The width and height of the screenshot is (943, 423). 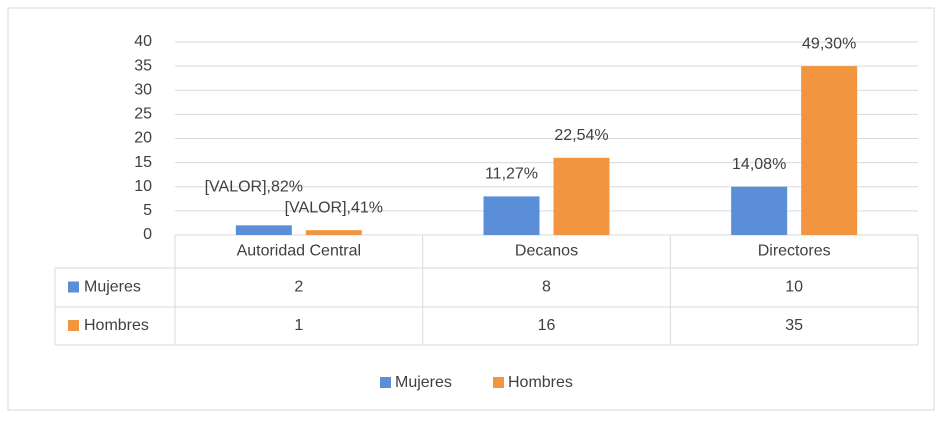 What do you see at coordinates (147, 210) in the screenshot?
I see `y-tick-label: 5` at bounding box center [147, 210].